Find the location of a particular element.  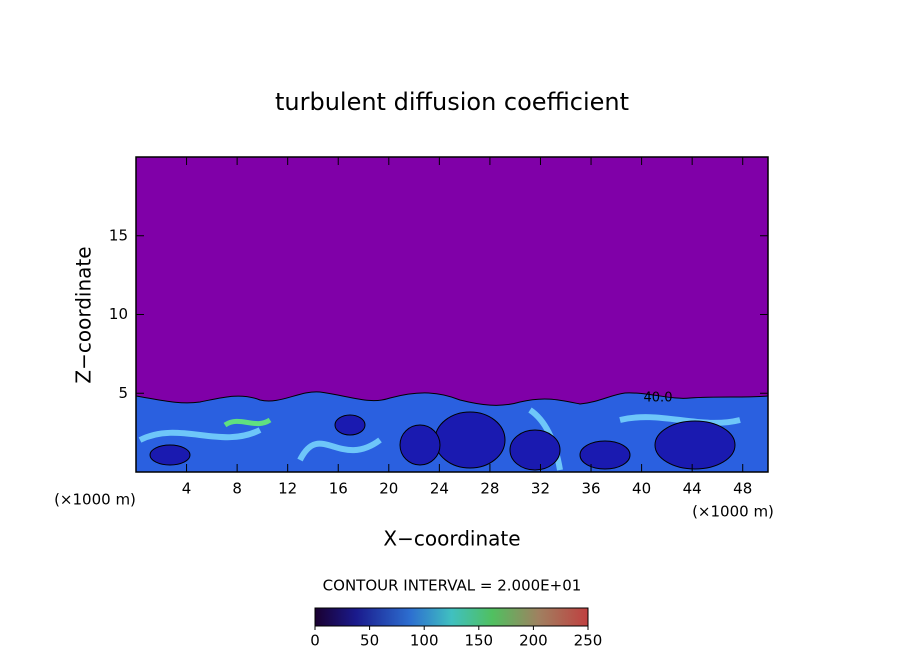

y-tick-label: 5 is located at coordinates (123, 393).